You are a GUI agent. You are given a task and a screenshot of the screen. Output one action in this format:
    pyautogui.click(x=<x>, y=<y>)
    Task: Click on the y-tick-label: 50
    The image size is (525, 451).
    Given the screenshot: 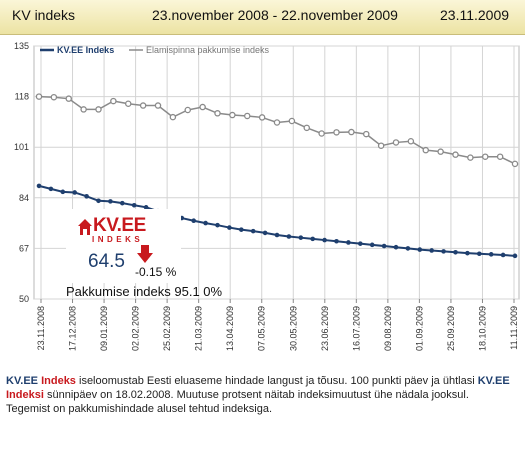 What is the action you would take?
    pyautogui.click(x=24, y=299)
    